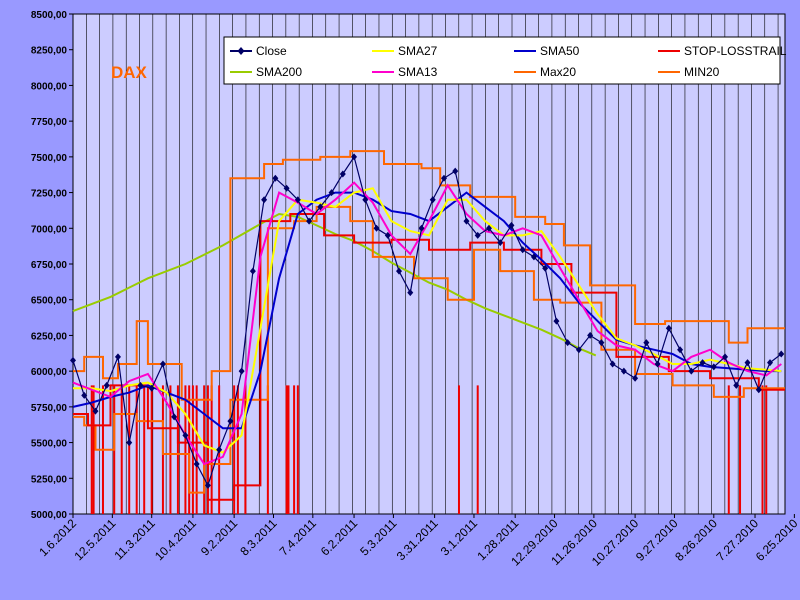 Image resolution: width=800 pixels, height=600 pixels. I want to click on x-tick-label: 9.2.2011, so click(219, 537).